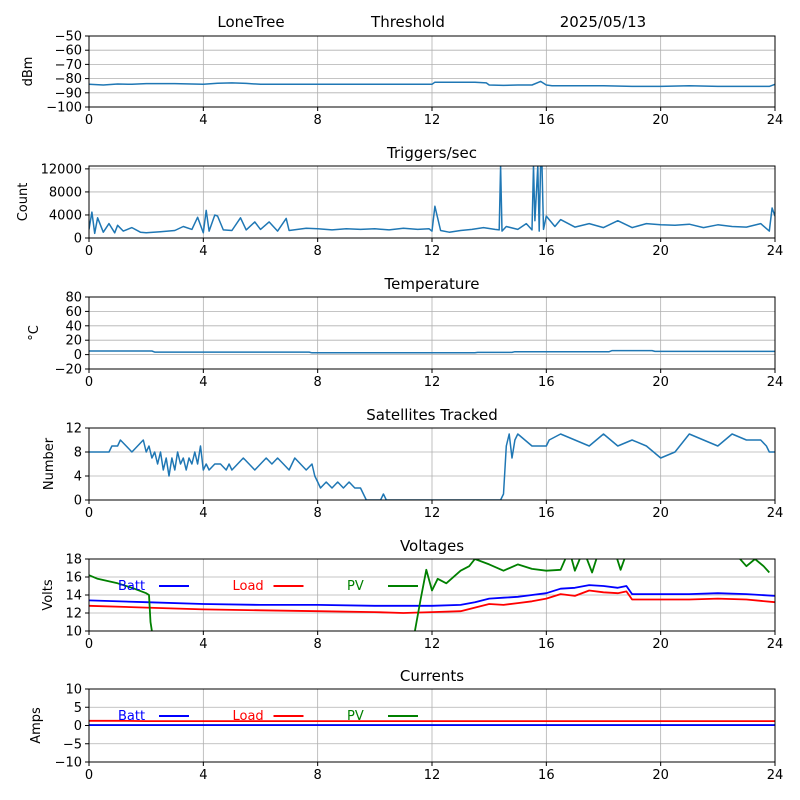 The height and width of the screenshot is (800, 800). What do you see at coordinates (65, 215) in the screenshot?
I see `y-tick-label: 4000` at bounding box center [65, 215].